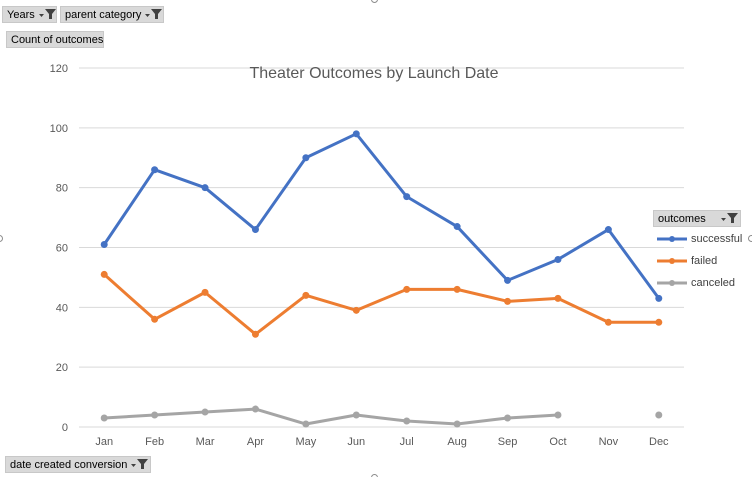 The image size is (752, 477). What do you see at coordinates (305, 442) in the screenshot?
I see `x-tick-label: May` at bounding box center [305, 442].